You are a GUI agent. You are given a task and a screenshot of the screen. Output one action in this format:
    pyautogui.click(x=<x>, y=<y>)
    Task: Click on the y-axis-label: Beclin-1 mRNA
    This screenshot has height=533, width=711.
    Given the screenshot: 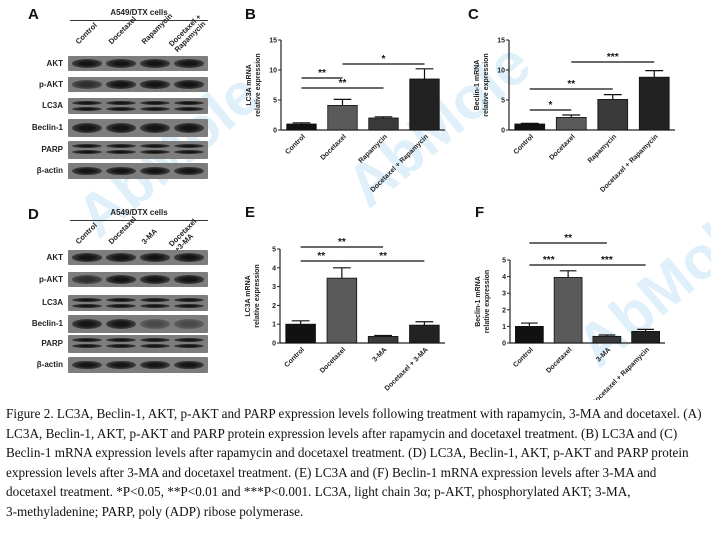 What is the action you would take?
    pyautogui.click(x=477, y=85)
    